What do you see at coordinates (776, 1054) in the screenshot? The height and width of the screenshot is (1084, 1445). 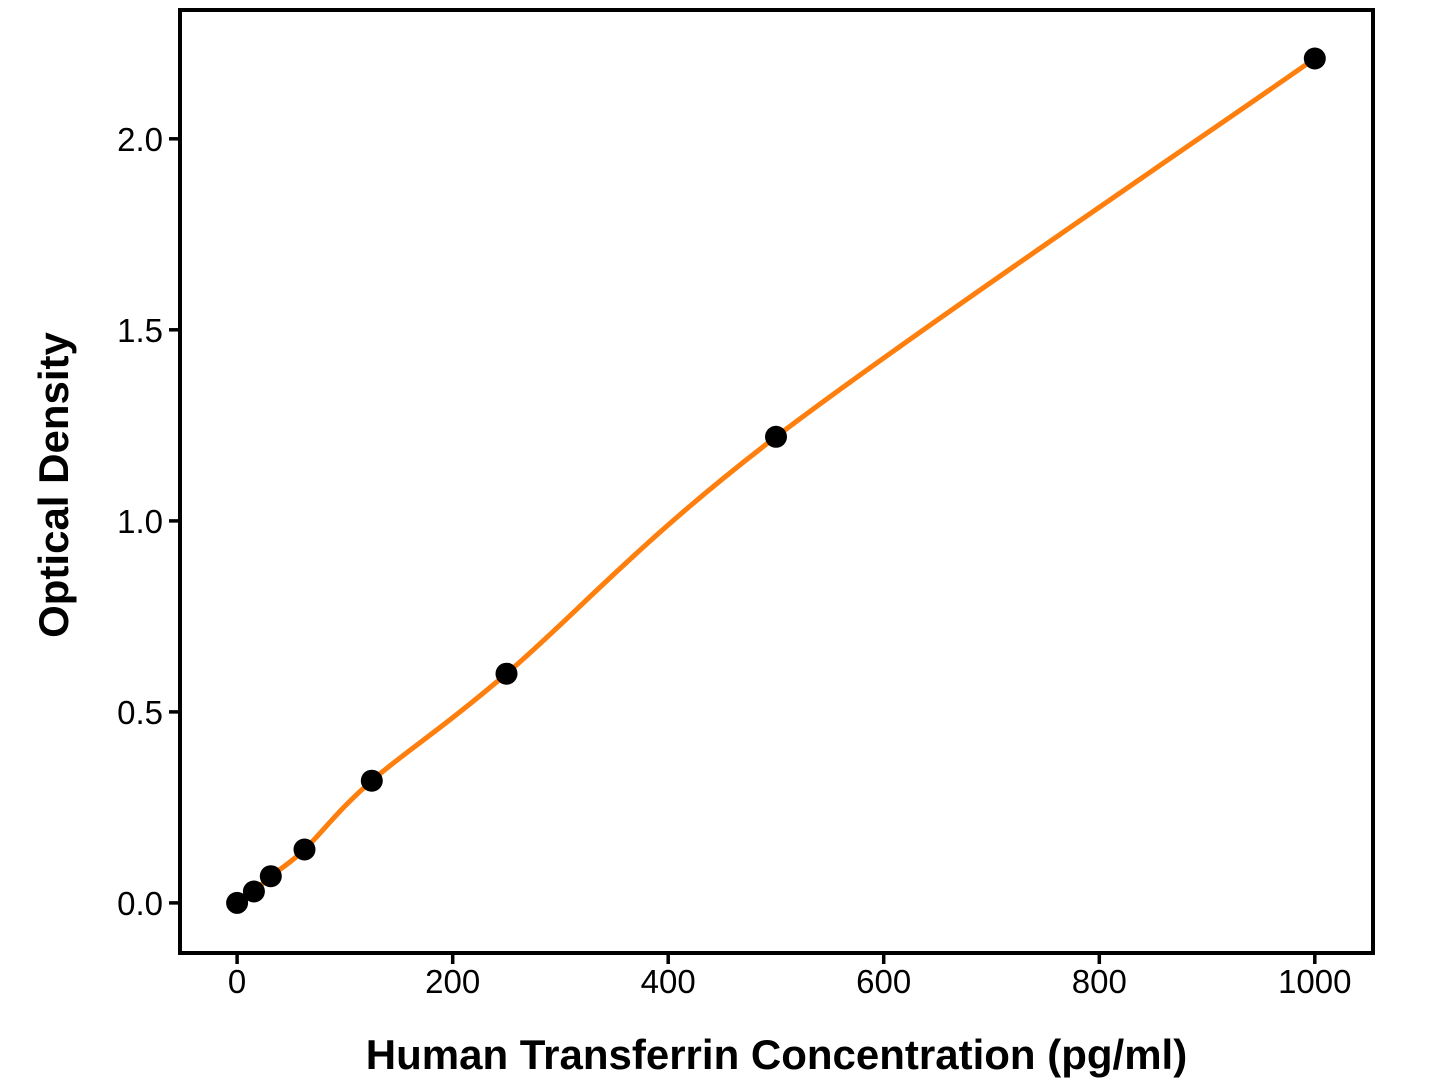 I see `x-axis-title: Human Transferrin Concentration (pg/ml)` at bounding box center [776, 1054].